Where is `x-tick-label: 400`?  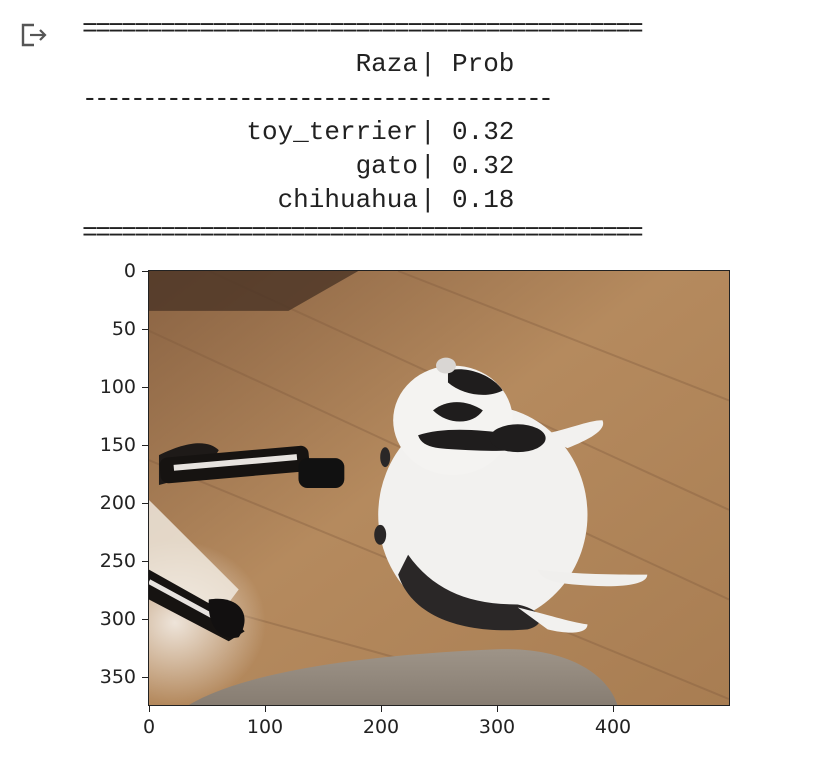 x-tick-label: 400 is located at coordinates (613, 727).